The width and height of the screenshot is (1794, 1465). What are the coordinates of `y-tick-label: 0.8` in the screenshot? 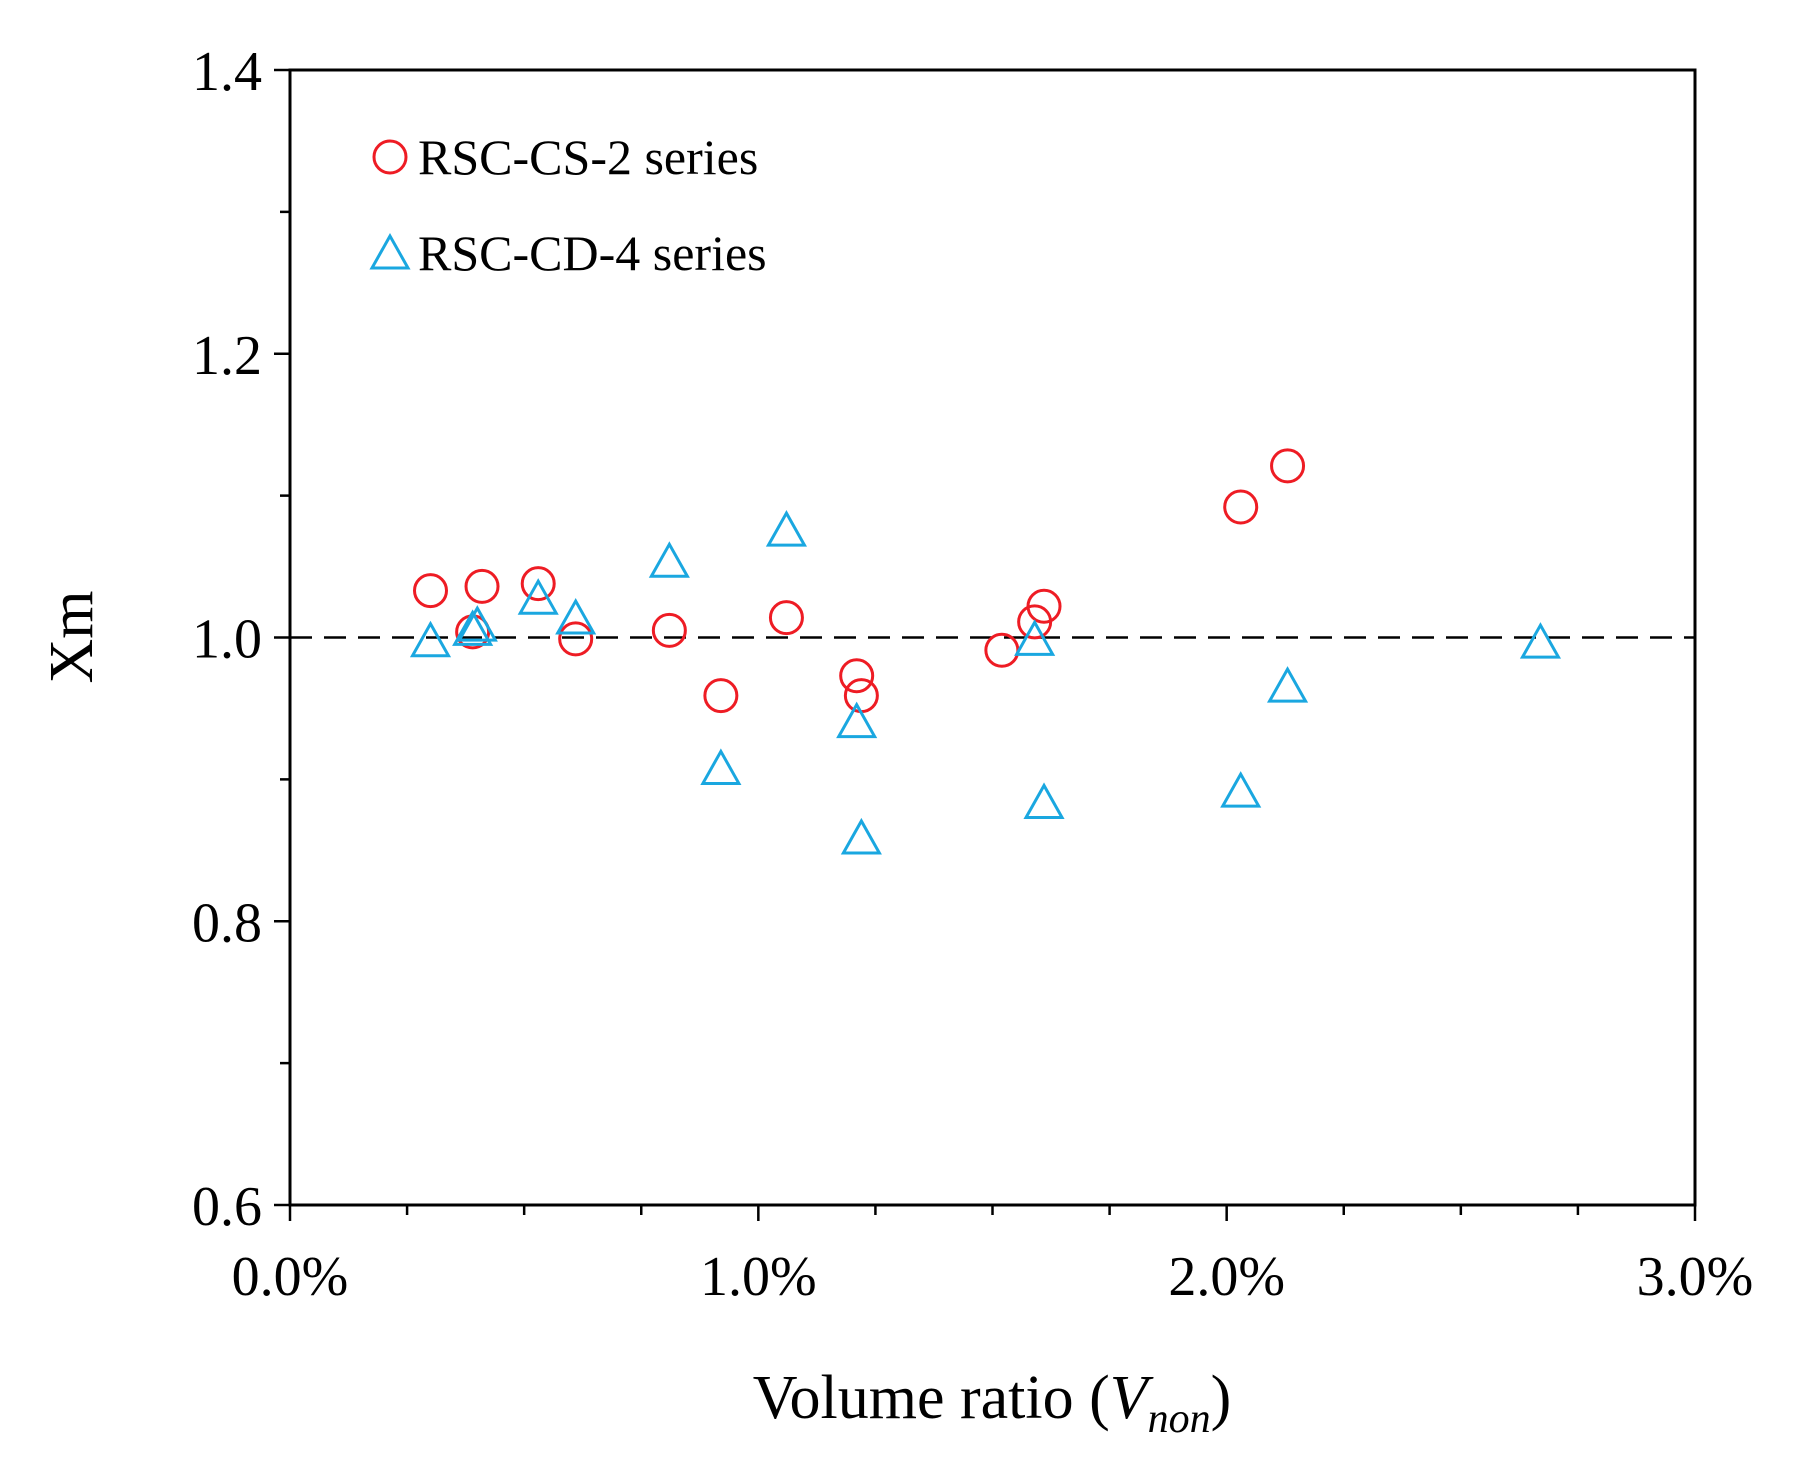 It's located at (227, 923).